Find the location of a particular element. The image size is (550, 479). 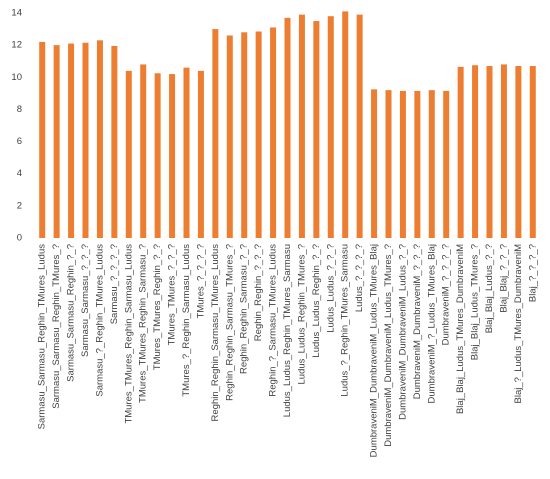

y-tick-label: 2 is located at coordinates (19, 205).